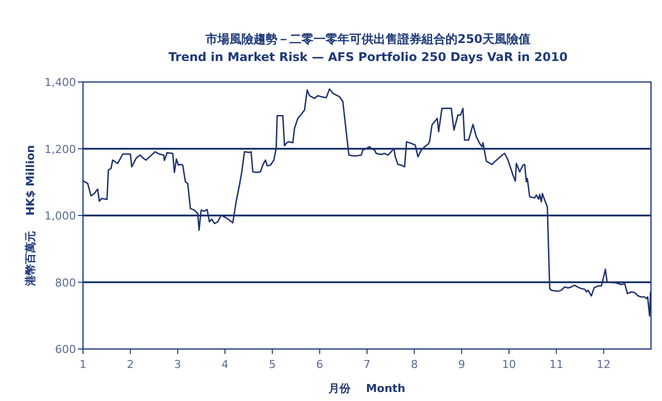 This screenshot has height=401, width=662. I want to click on x-tick-label: 8, so click(414, 364).